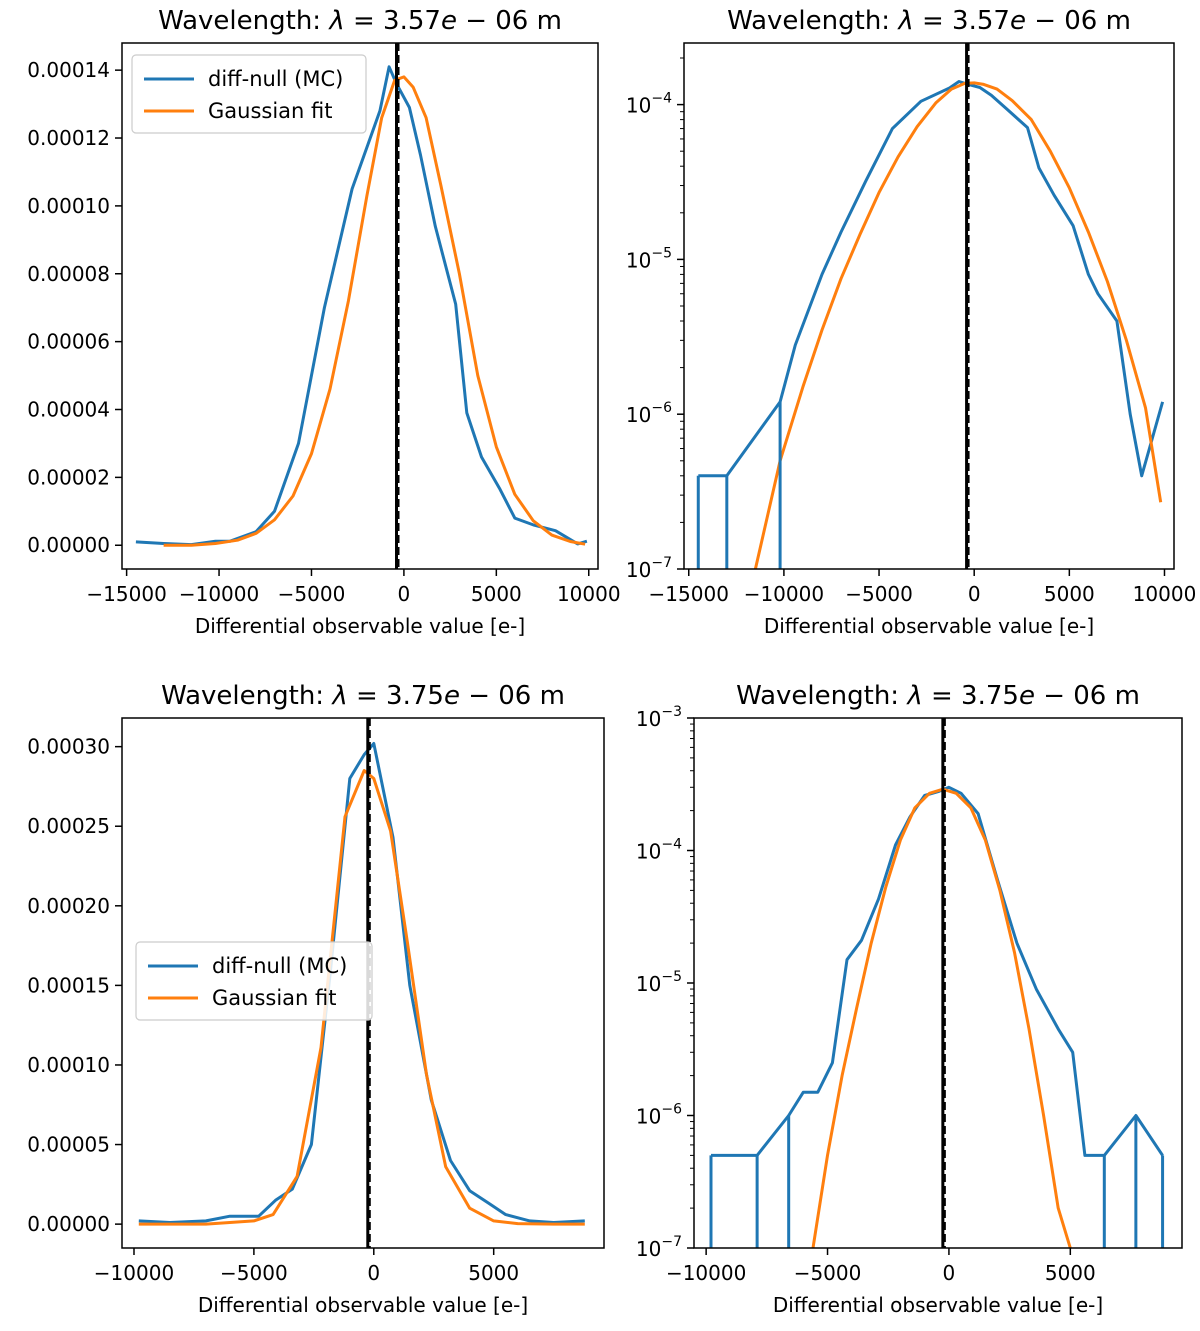 The height and width of the screenshot is (1331, 1200). I want to click on y-tick-label: 0.00012, so click(68, 138).